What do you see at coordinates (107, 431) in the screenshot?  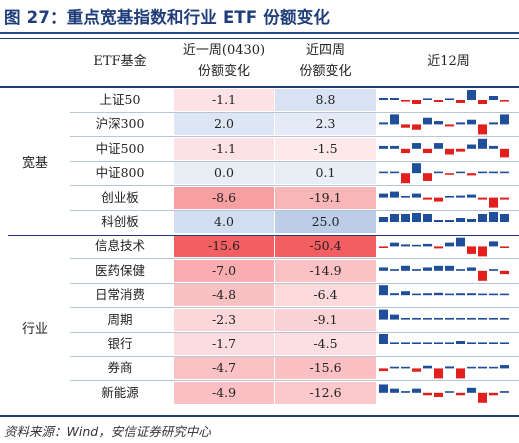 I see `source-note: 资料来源：Wind，安信证券研究中心` at bounding box center [107, 431].